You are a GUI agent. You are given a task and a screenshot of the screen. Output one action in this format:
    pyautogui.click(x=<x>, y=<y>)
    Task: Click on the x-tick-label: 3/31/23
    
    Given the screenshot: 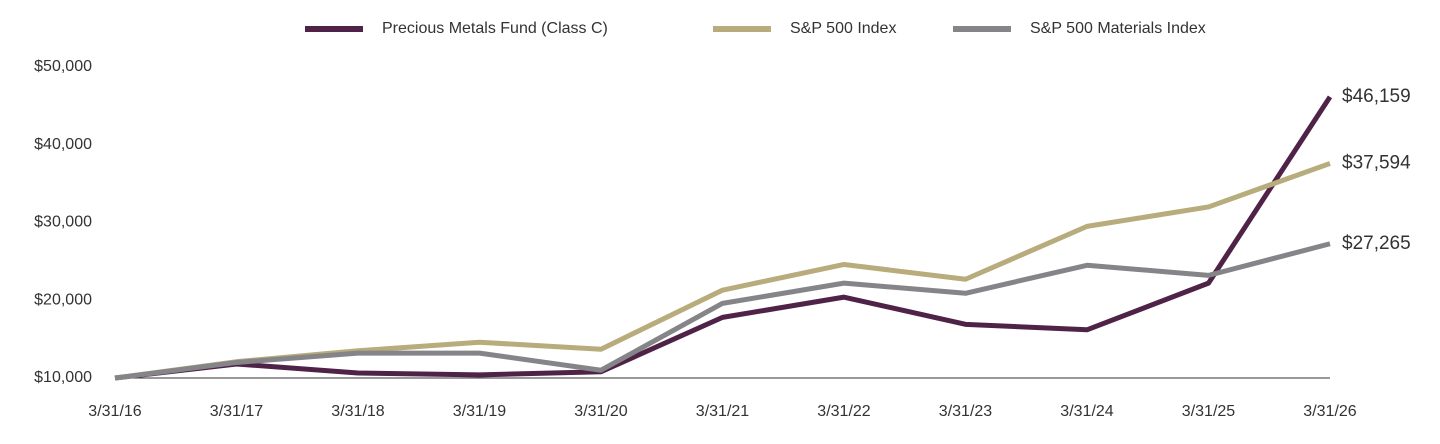 What is the action you would take?
    pyautogui.click(x=965, y=411)
    